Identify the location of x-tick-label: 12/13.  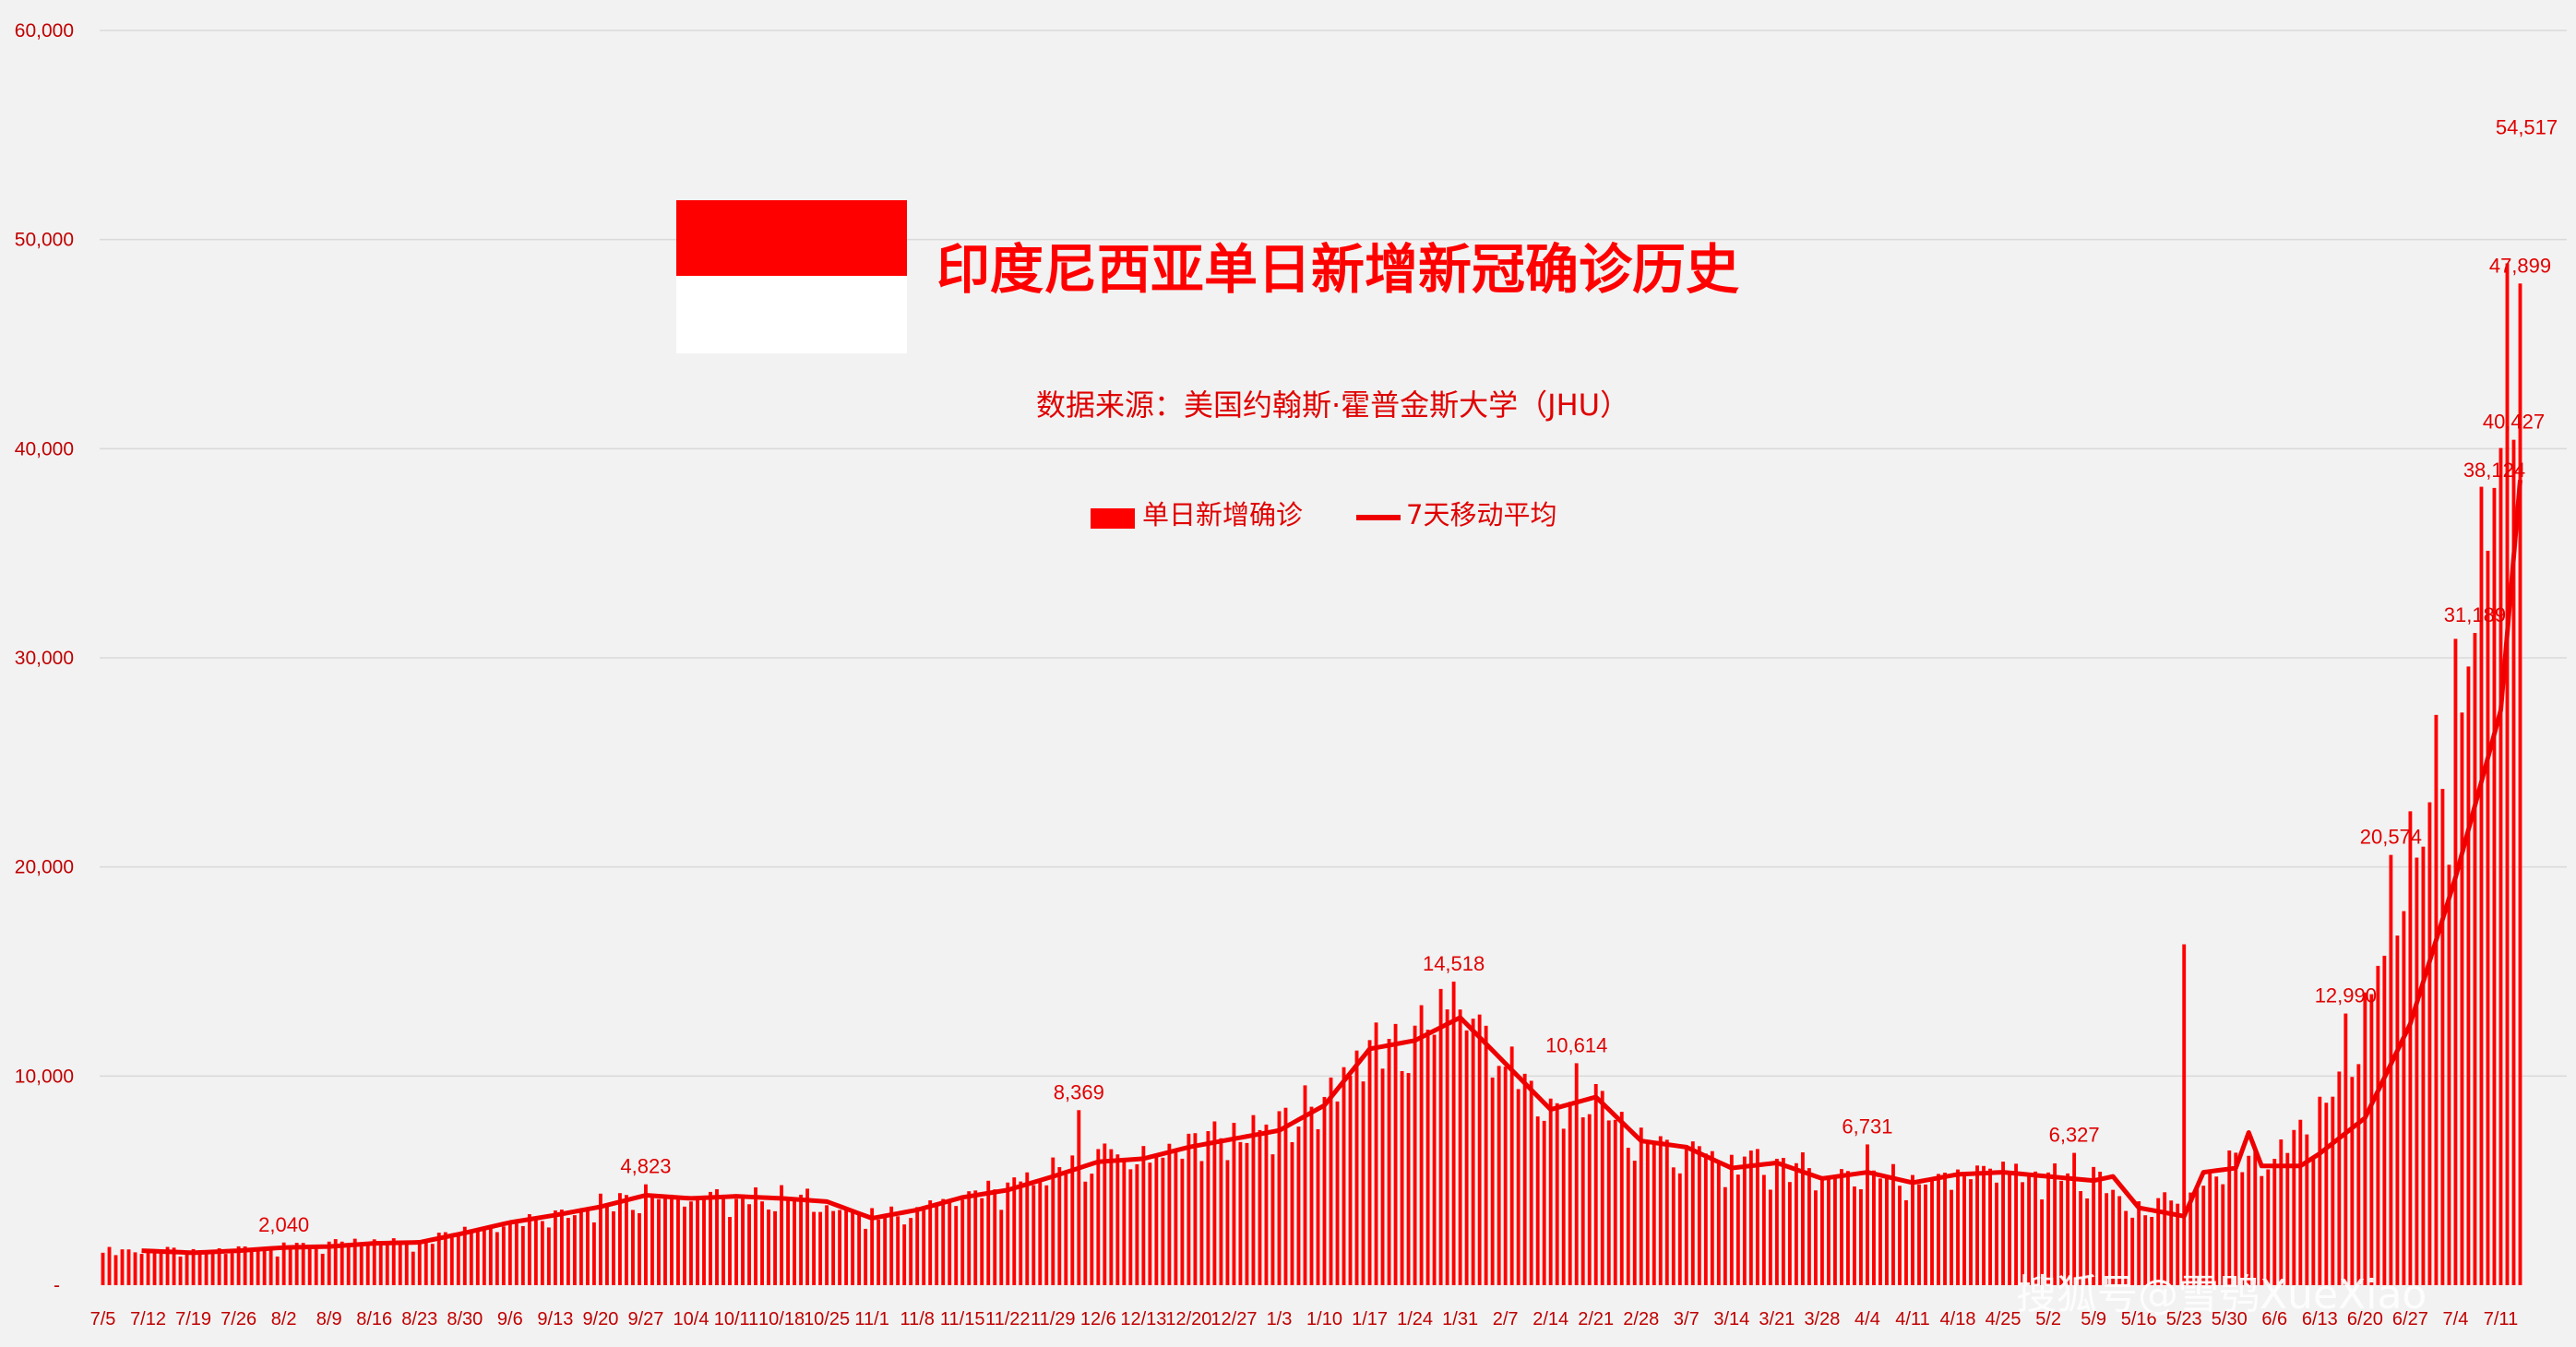
(1143, 1319).